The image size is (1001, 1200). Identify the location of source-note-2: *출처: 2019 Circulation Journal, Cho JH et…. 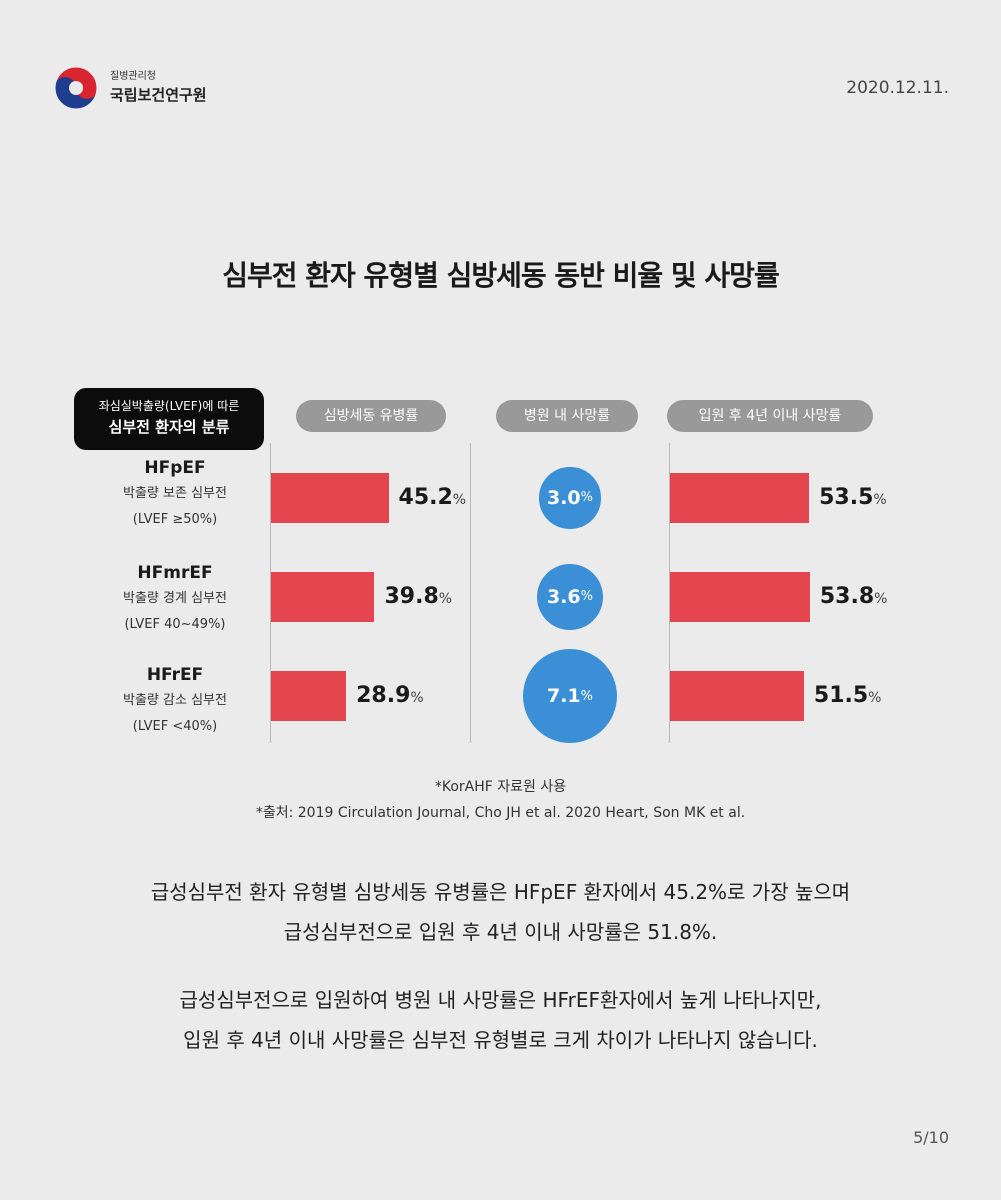
(500, 813).